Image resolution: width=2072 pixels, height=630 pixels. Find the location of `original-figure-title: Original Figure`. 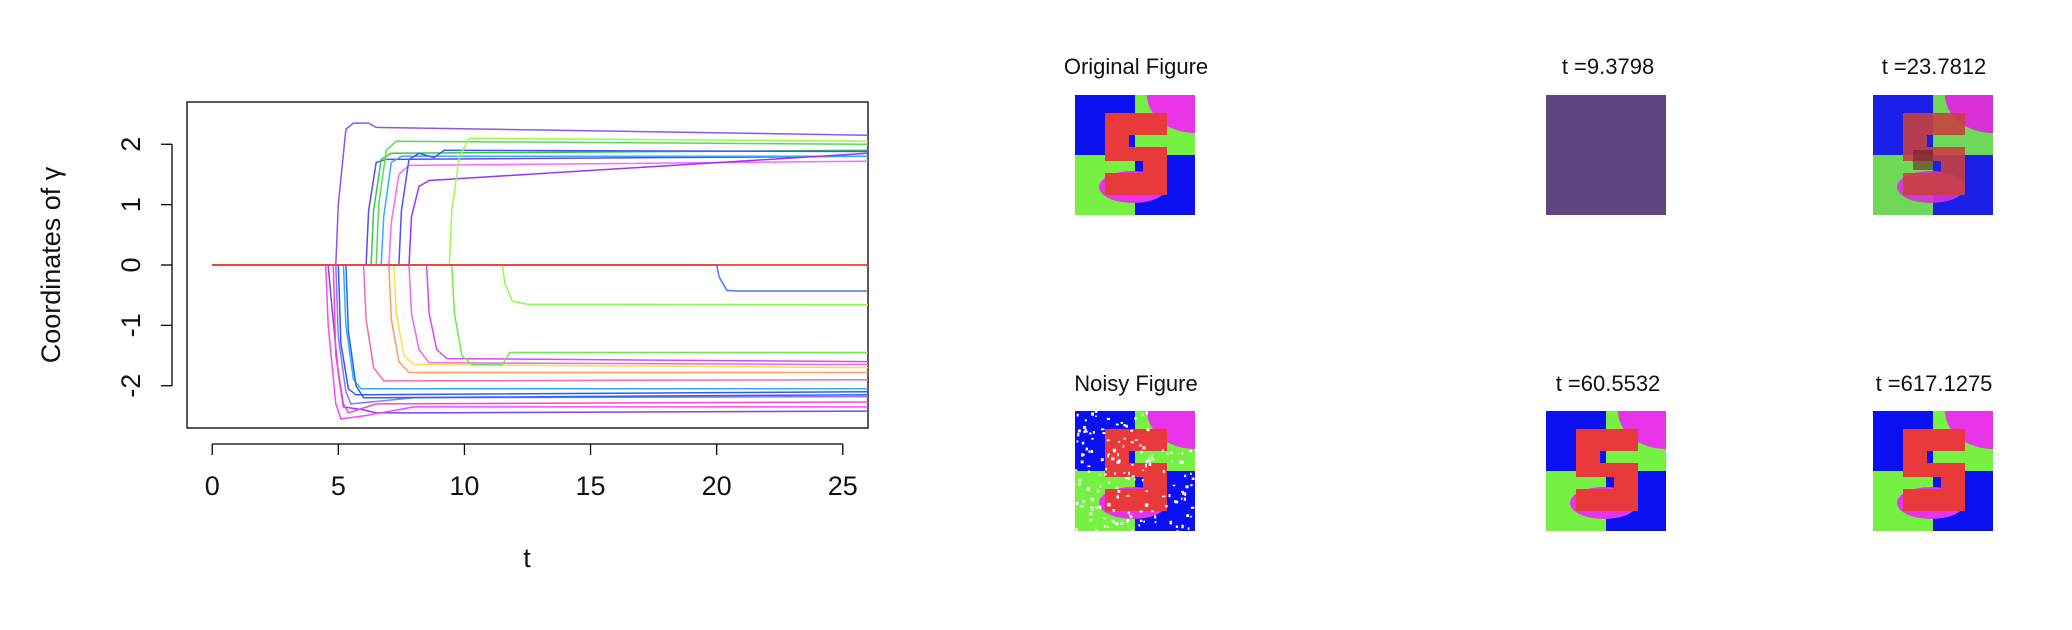

original-figure-title: Original Figure is located at coordinates (1136, 66).